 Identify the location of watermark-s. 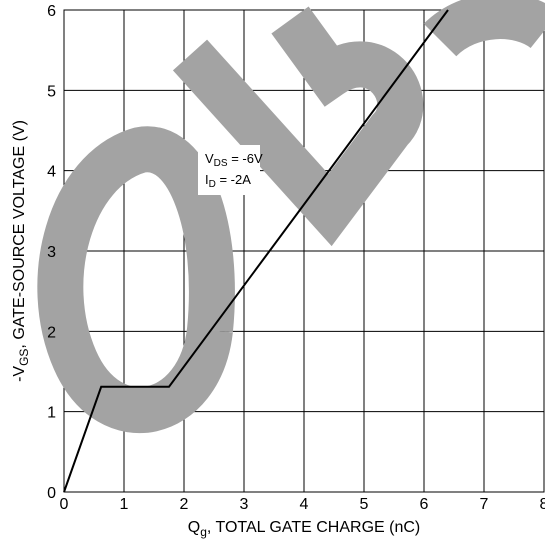
(484, 29).